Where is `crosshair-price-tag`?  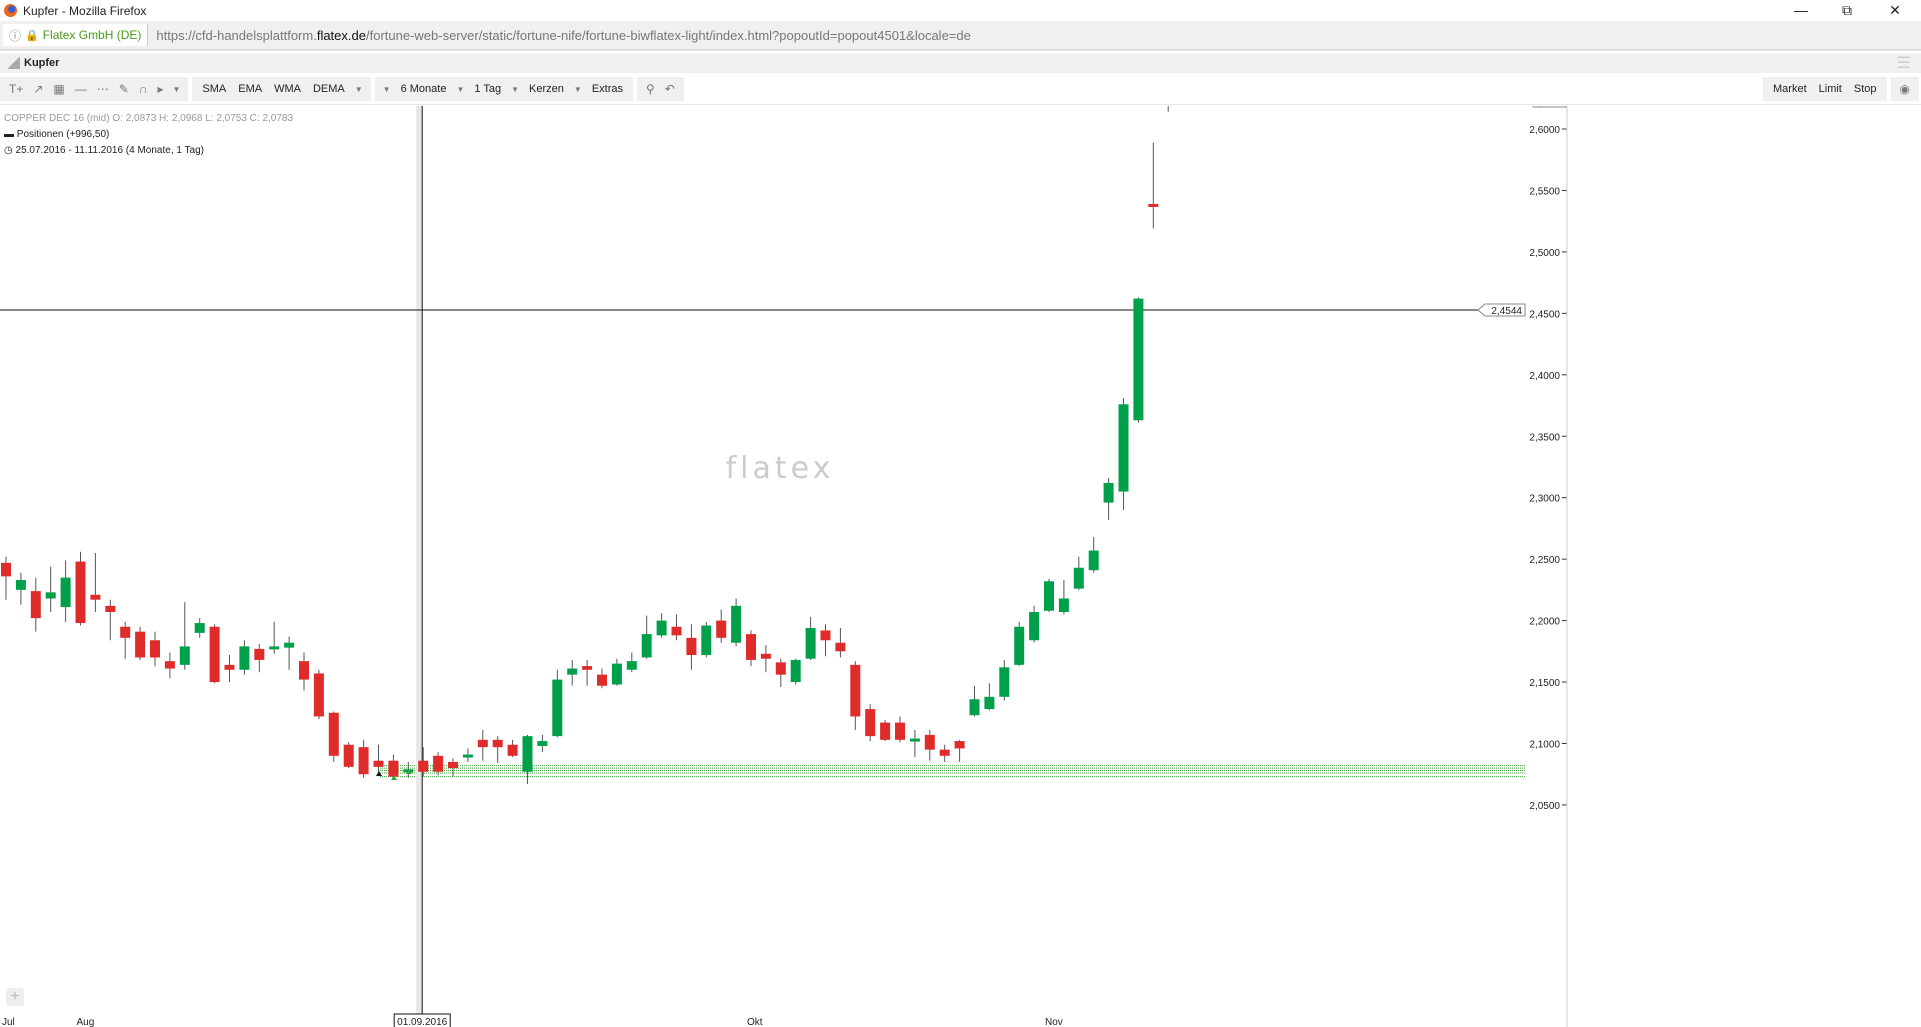 crosshair-price-tag is located at coordinates (1501, 310).